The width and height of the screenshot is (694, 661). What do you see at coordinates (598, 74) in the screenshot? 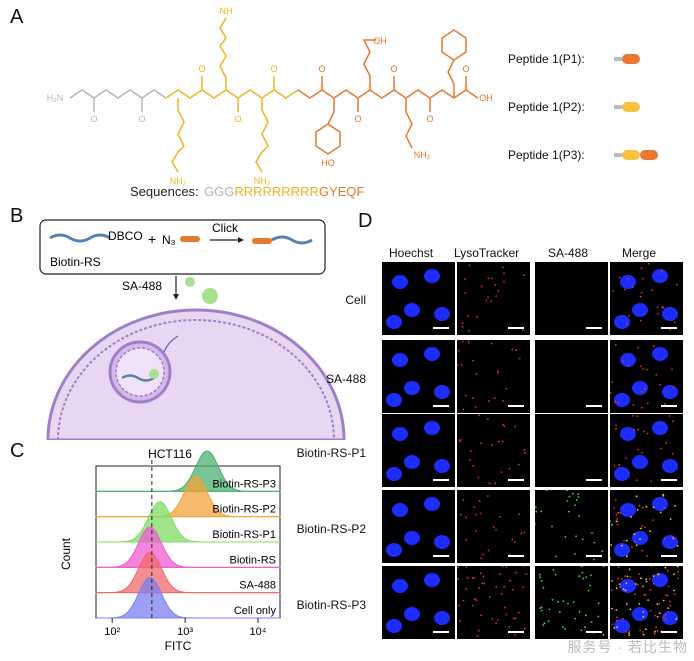
I see `legend-item-p1: Peptide 1(P1):` at bounding box center [598, 74].